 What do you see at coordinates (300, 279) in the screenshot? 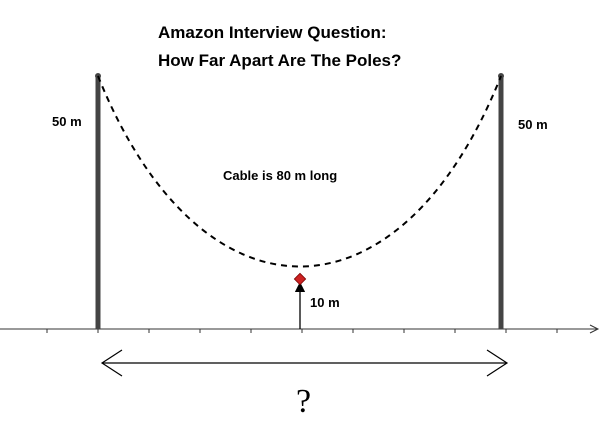
I see `lowest-point-marker` at bounding box center [300, 279].